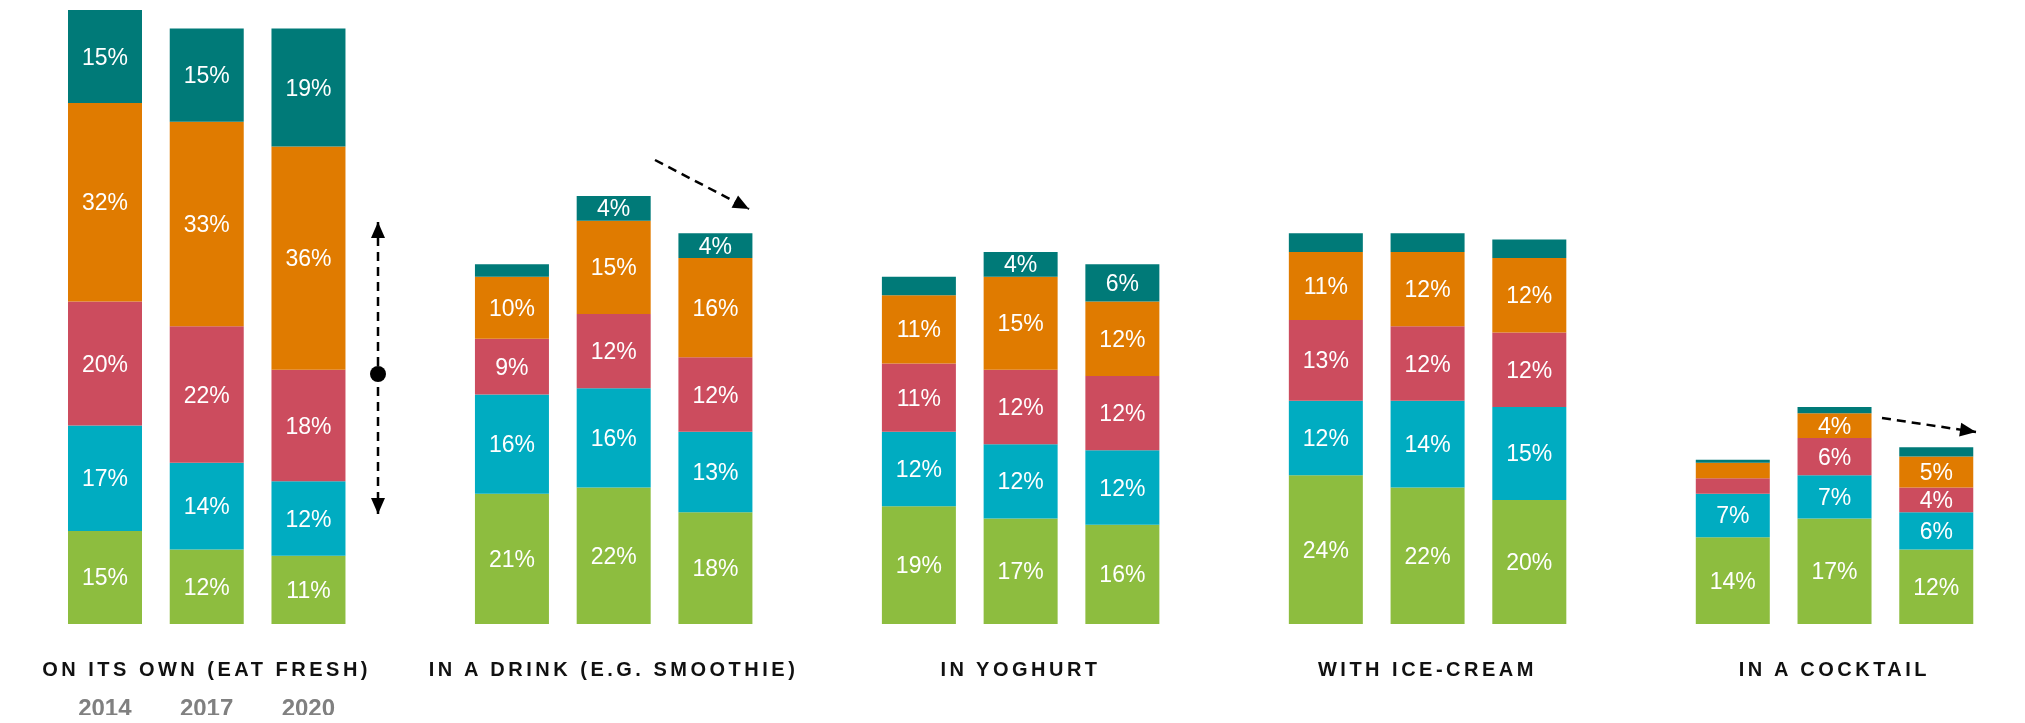  I want to click on data-label: 11%, so click(919, 397).